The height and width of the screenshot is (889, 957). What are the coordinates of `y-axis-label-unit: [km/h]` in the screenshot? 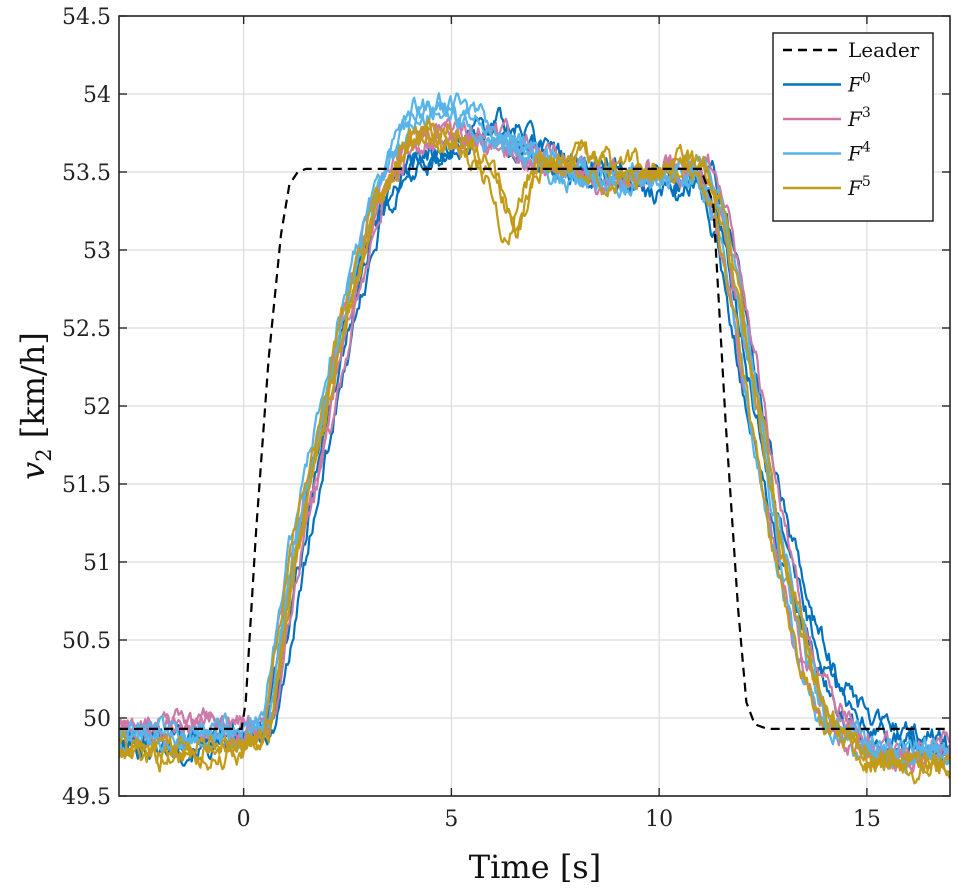 It's located at (33, 390).